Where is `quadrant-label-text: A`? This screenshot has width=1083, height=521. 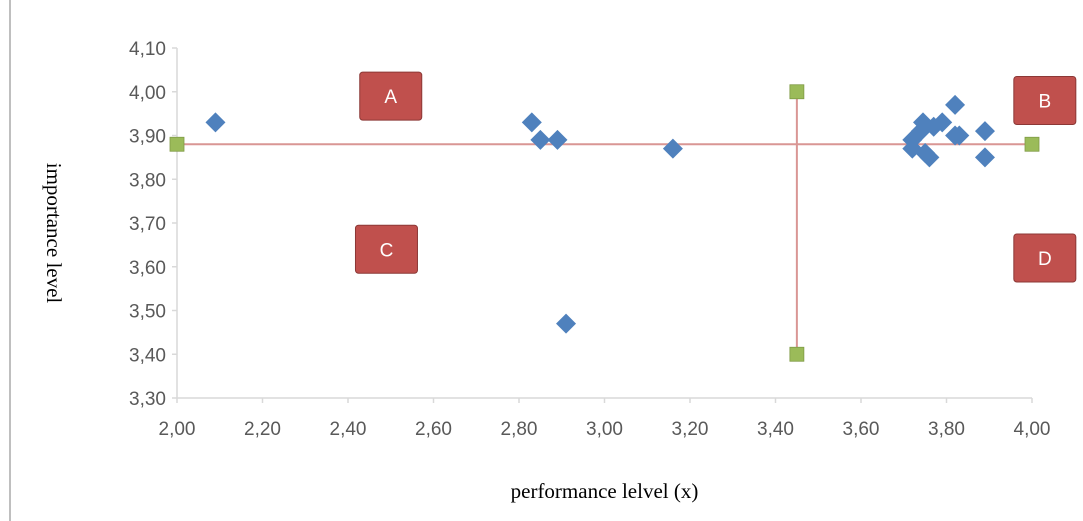 quadrant-label-text: A is located at coordinates (390, 97).